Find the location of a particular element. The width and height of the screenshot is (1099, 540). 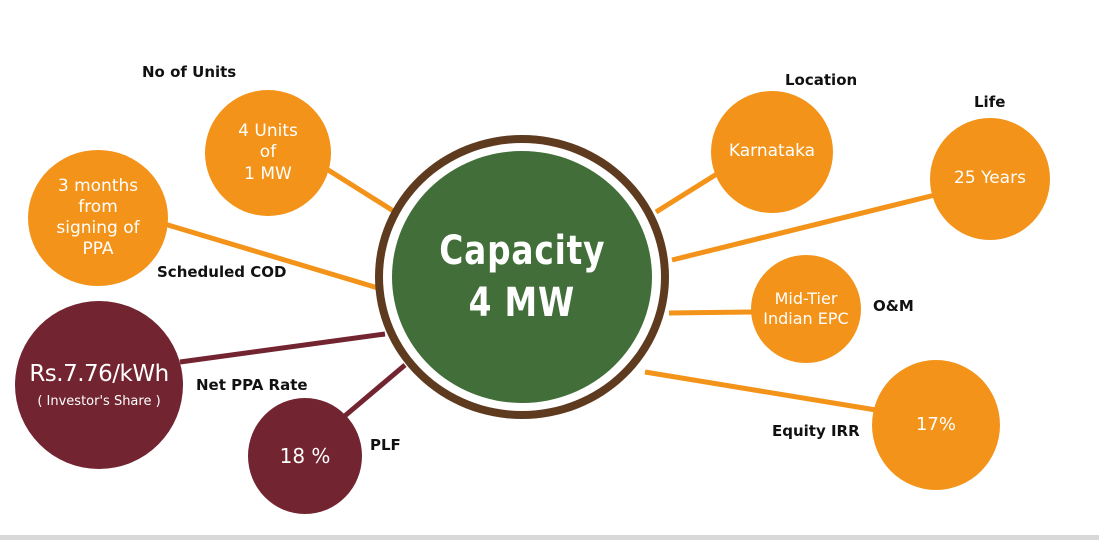

ppa-rate-value: Rs.7.76/kWh is located at coordinates (99, 373).